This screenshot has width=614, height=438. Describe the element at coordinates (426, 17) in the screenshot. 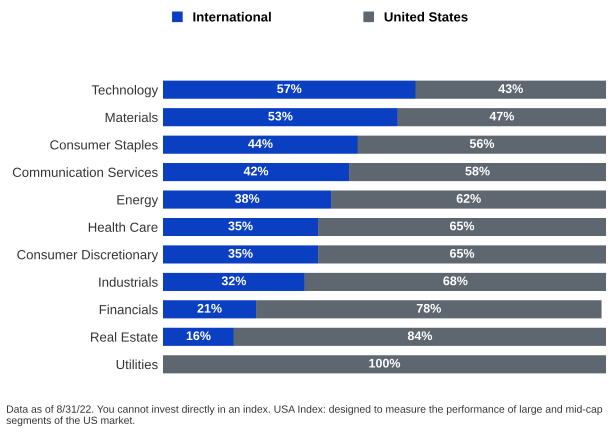

I see `legend-label: United States` at that location.